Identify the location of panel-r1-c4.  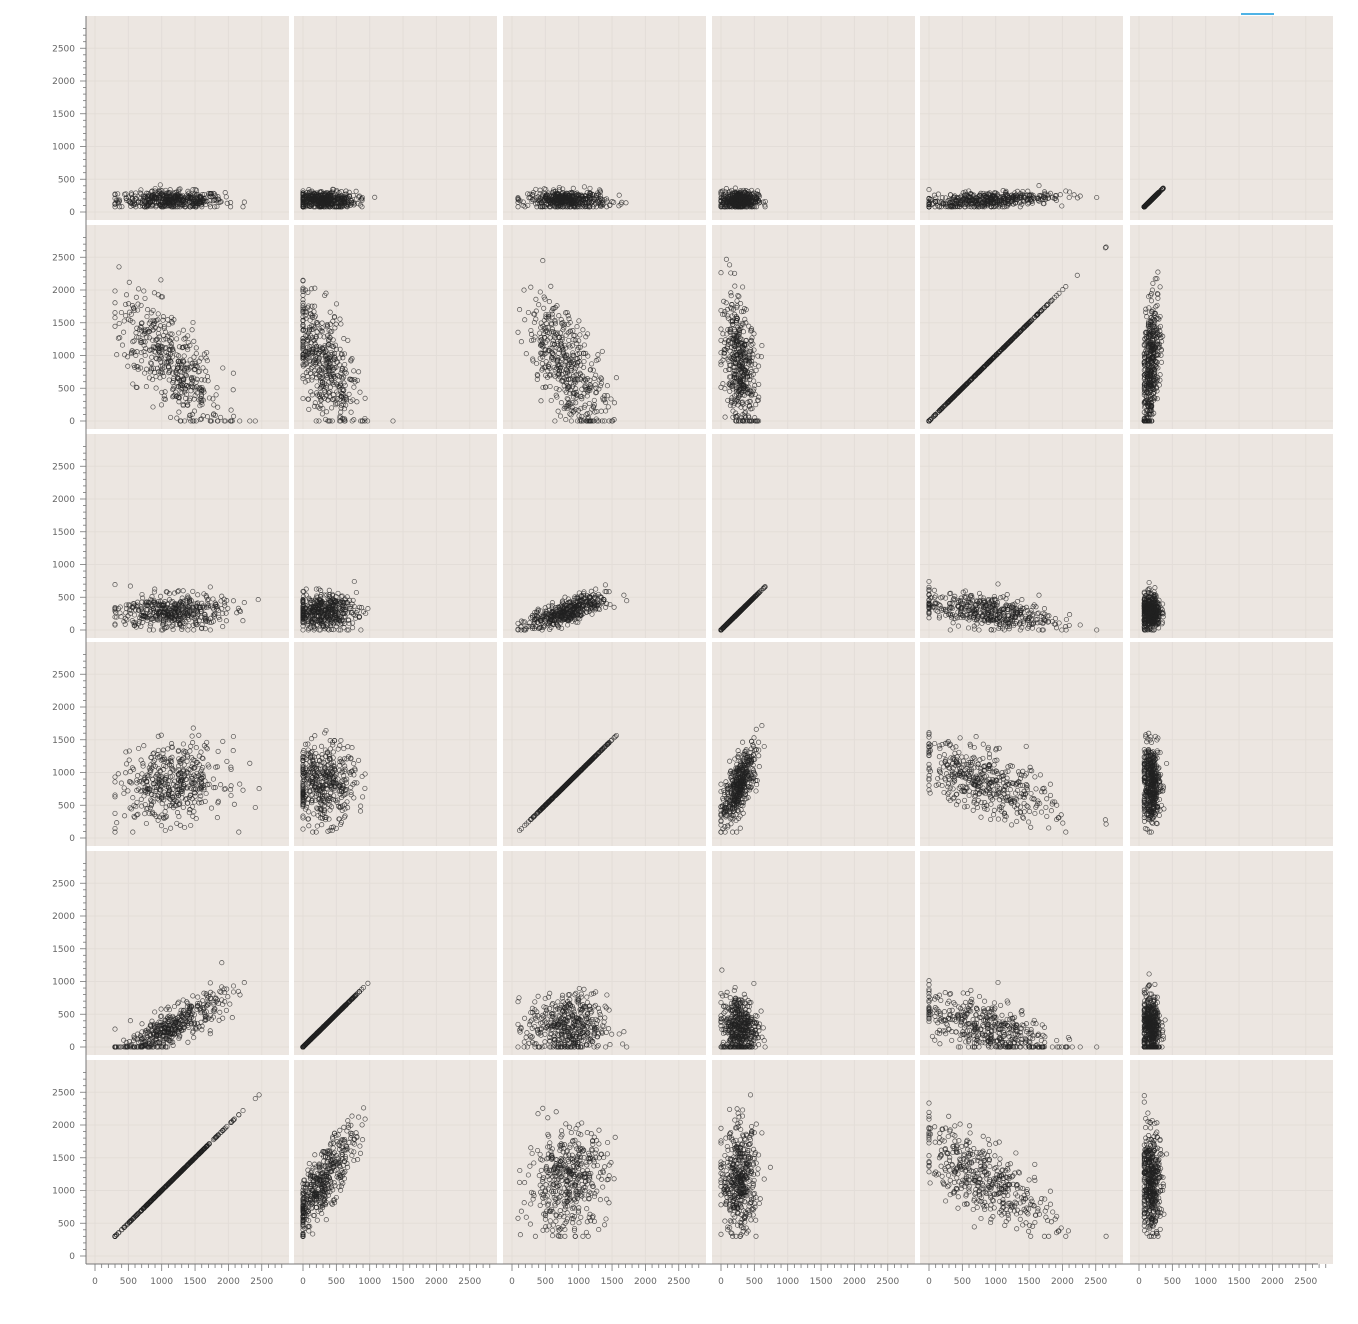
(1021, 327).